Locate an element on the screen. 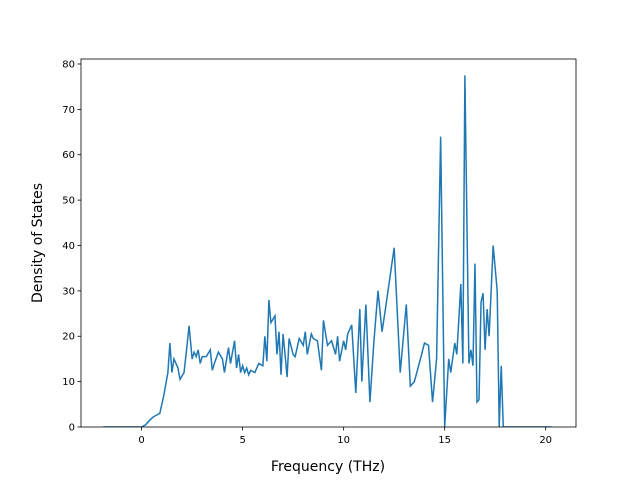  y-tick-label: 20 is located at coordinates (68, 337).